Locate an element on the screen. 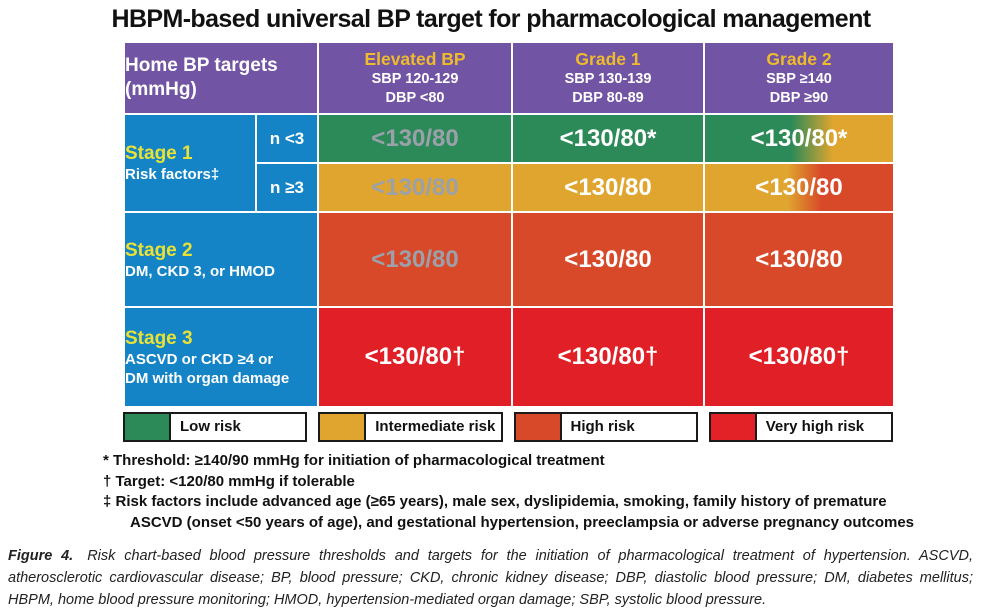  stage2-subtitle: DM, CKD 3, or HMOD is located at coordinates (200, 271).